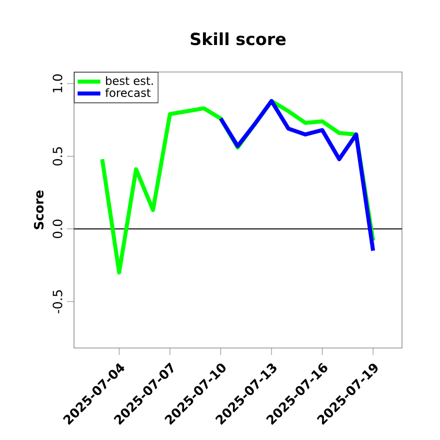 The width and height of the screenshot is (440, 440). I want to click on y-tick-label: 1.0, so click(57, 83).